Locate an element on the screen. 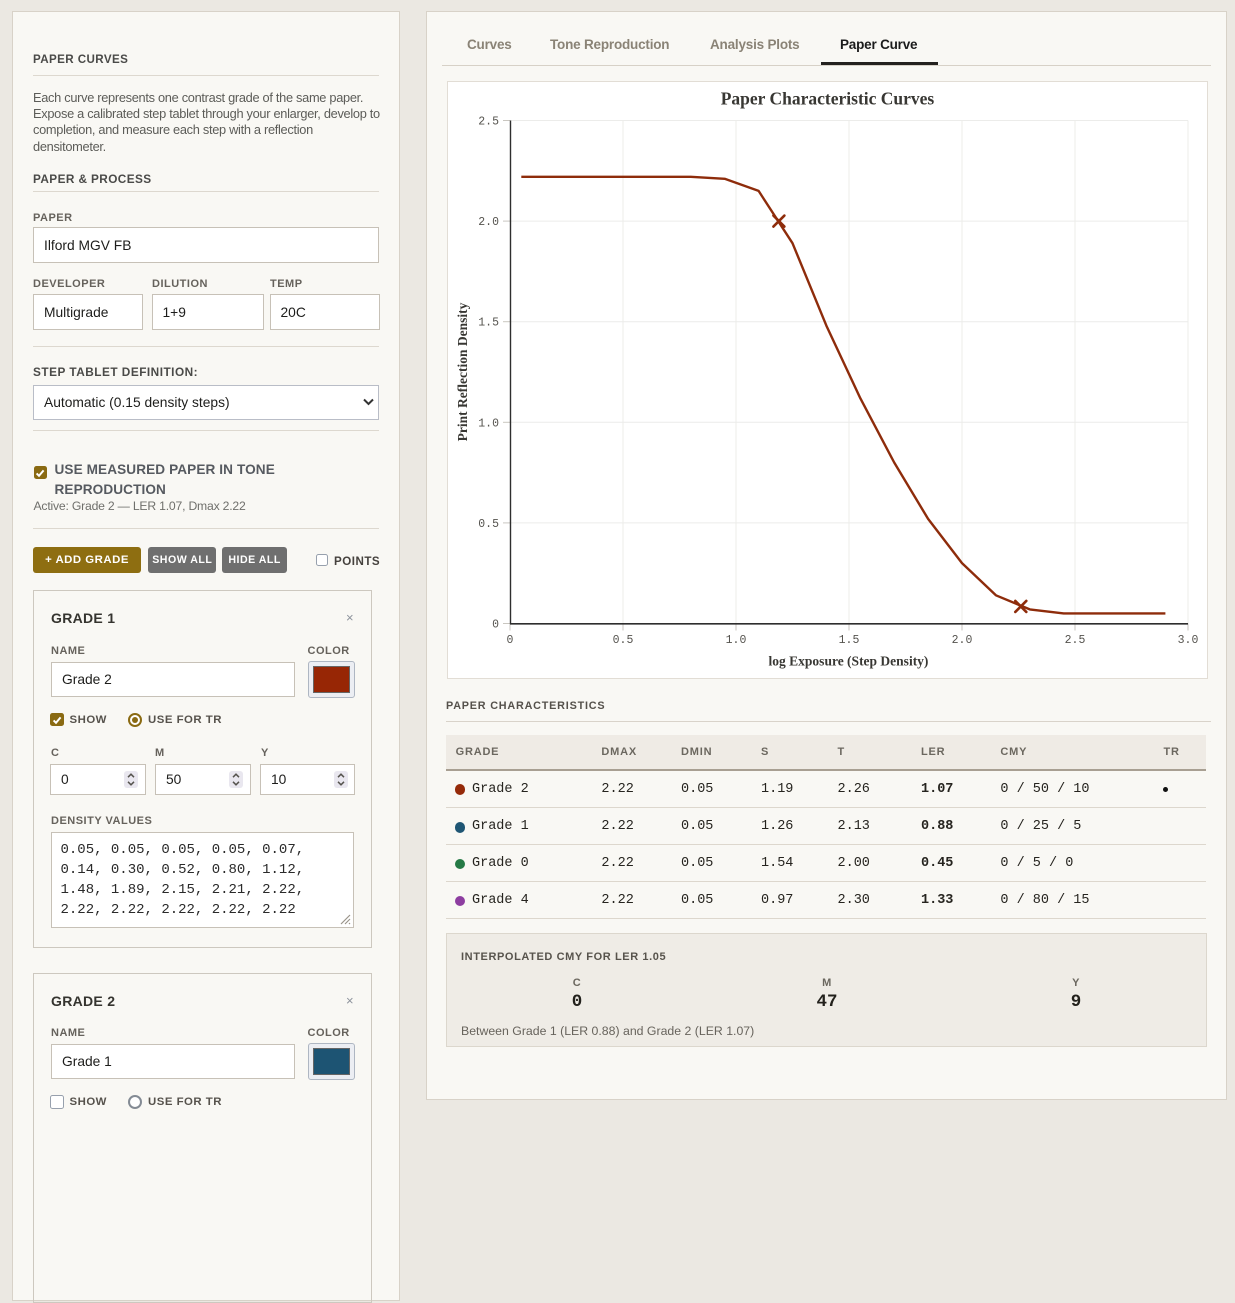  svg-text: Print Reflection Density is located at coordinates (462, 371).